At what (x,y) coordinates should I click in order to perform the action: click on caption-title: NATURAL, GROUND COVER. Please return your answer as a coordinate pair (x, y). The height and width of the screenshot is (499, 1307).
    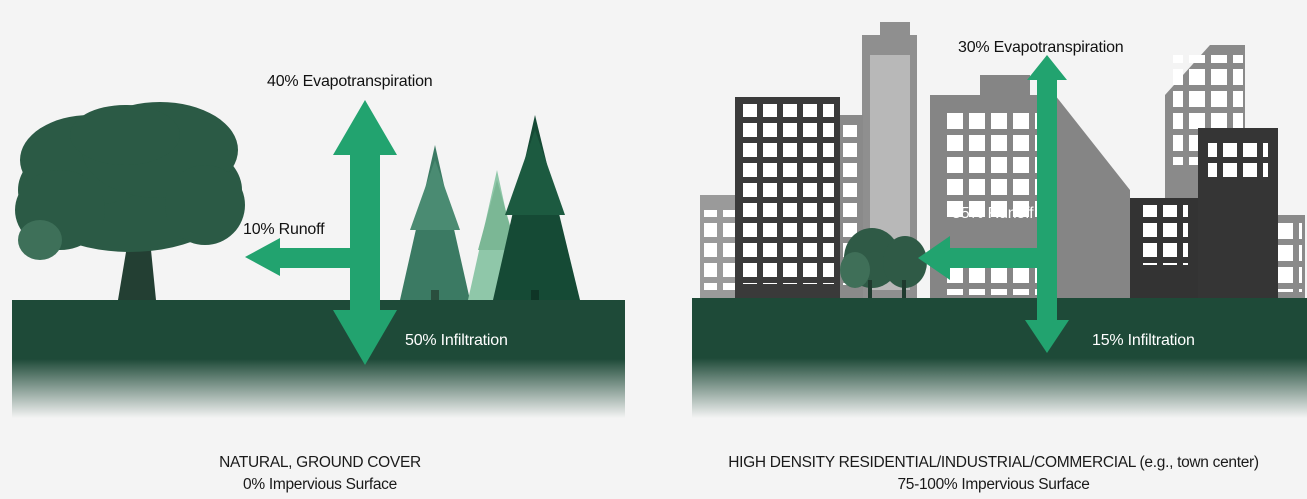
    Looking at the image, I should click on (320, 462).